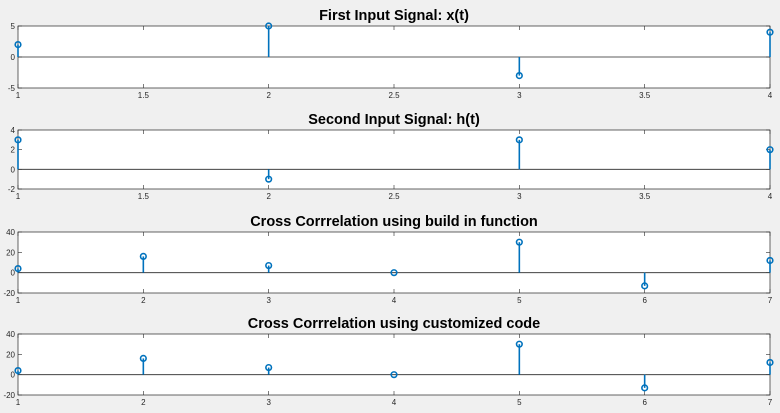  Describe the element at coordinates (13, 26) in the screenshot. I see `y-tick-label: 5` at that location.